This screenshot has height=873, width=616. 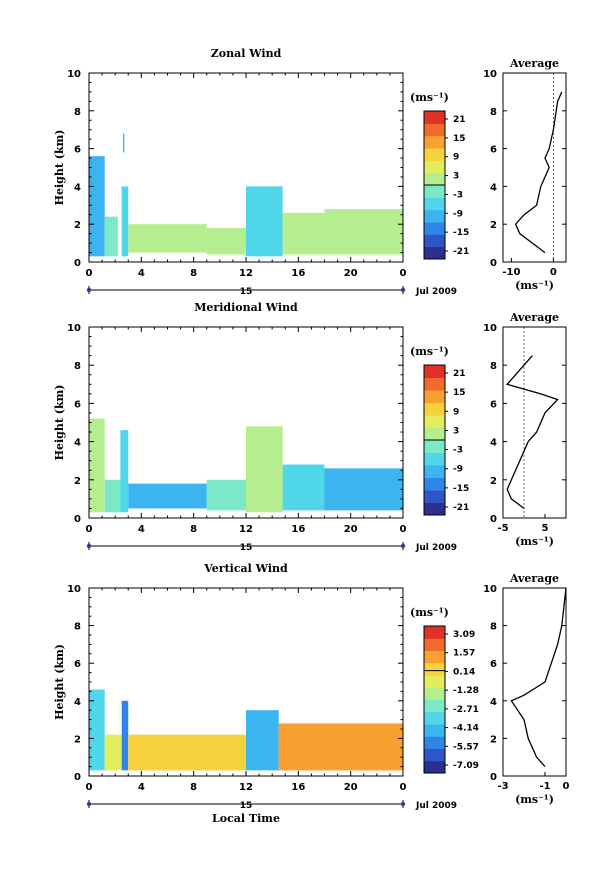 I want to click on average-x-tick-label: -3, so click(x=502, y=786).